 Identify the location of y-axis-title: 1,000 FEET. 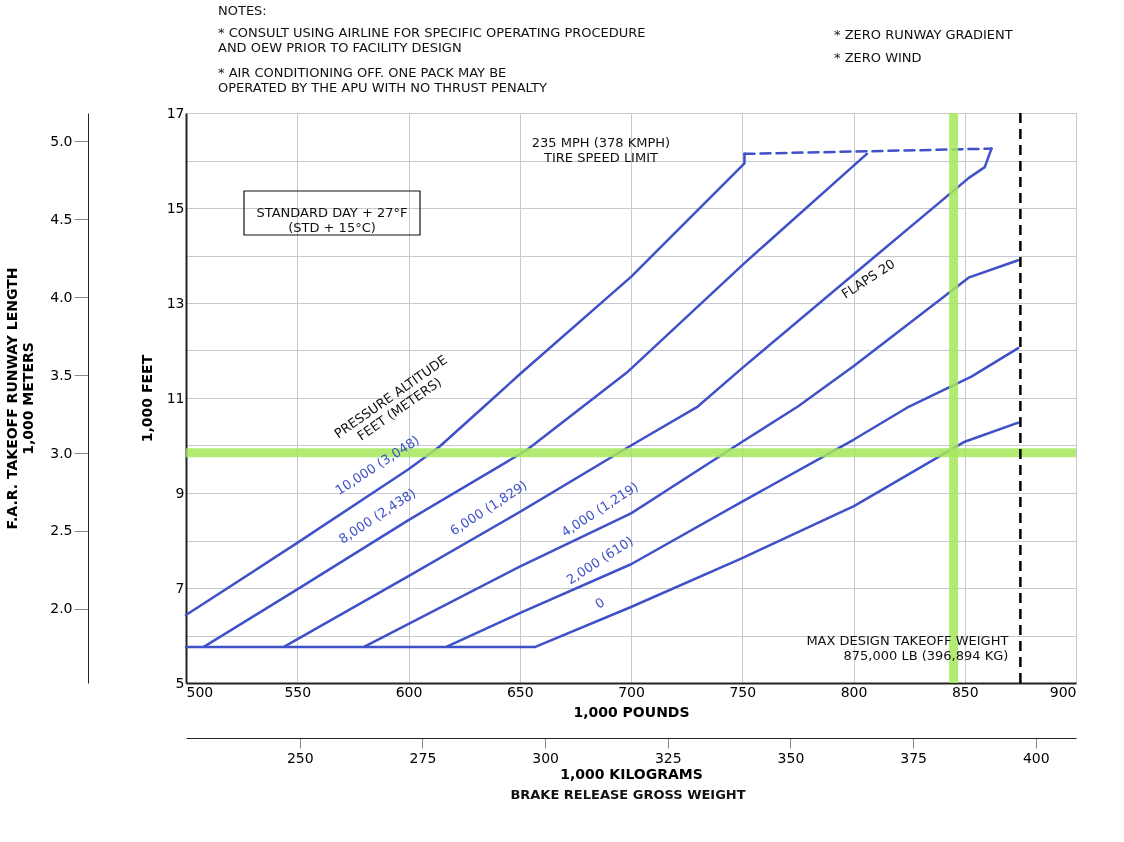
(146, 398).